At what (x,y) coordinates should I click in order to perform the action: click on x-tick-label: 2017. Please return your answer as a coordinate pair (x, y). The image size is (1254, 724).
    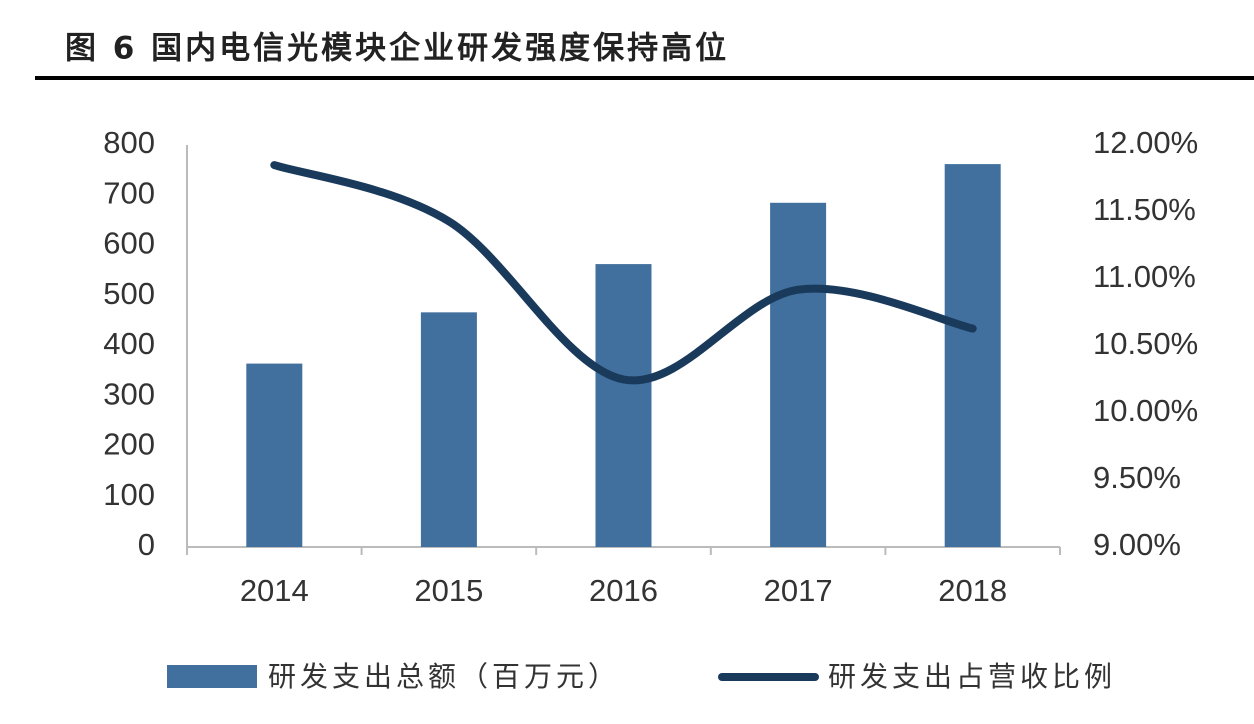
    Looking at the image, I should click on (798, 590).